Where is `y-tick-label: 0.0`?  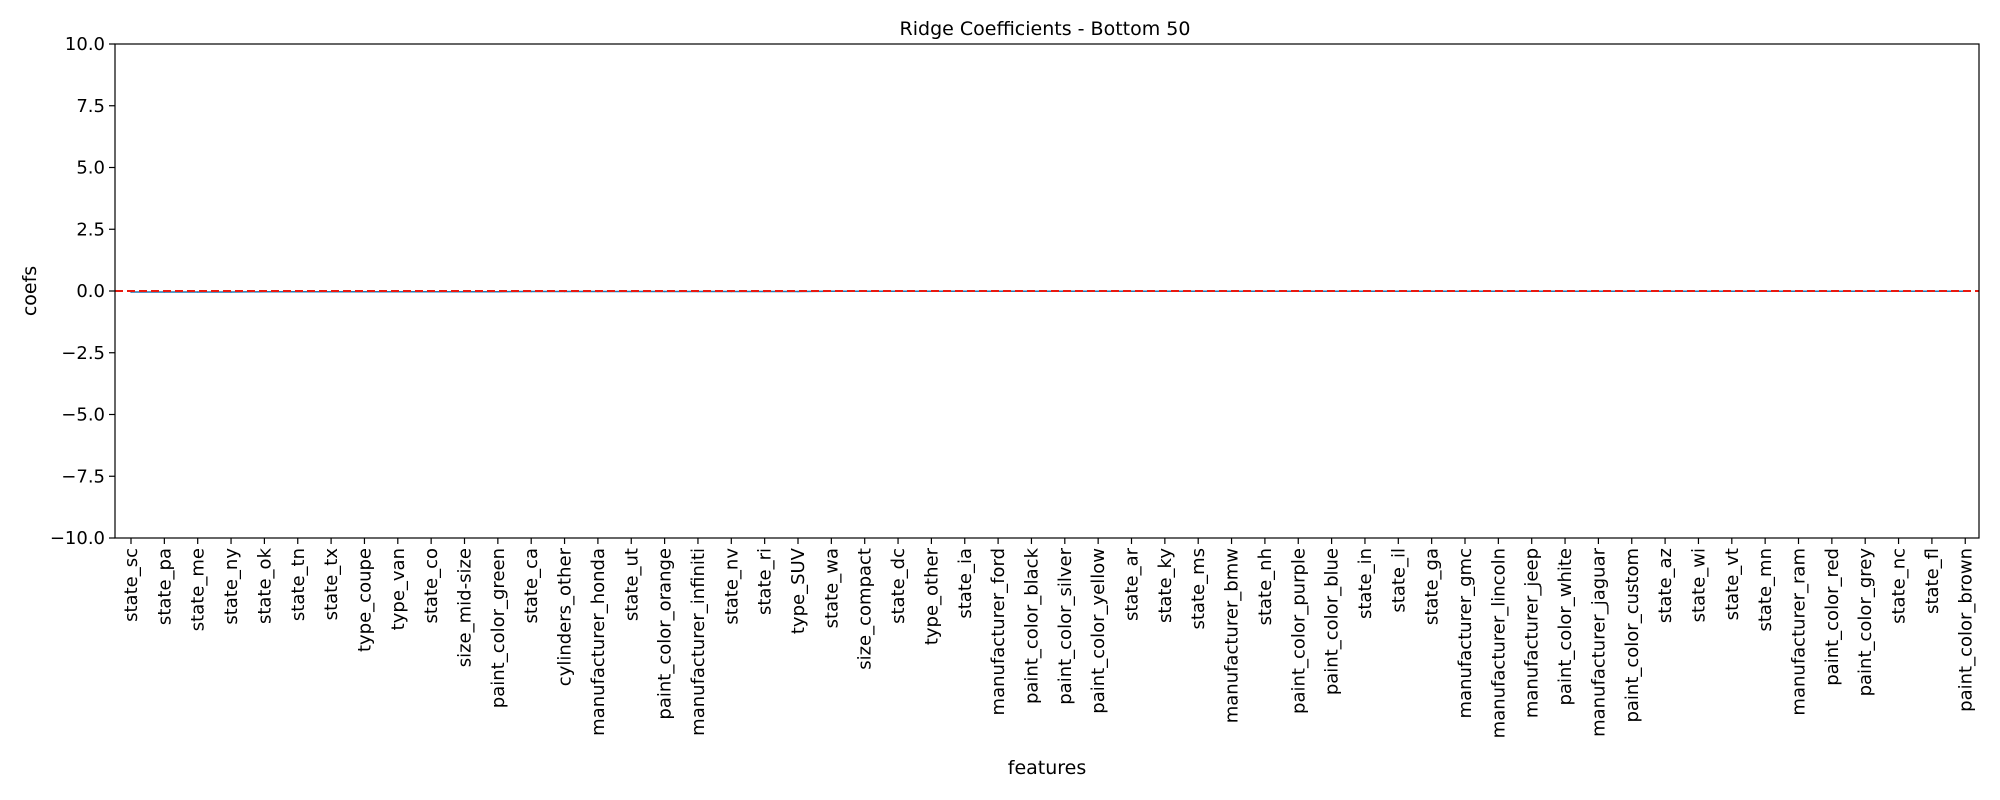 y-tick-label: 0.0 is located at coordinates (90, 291).